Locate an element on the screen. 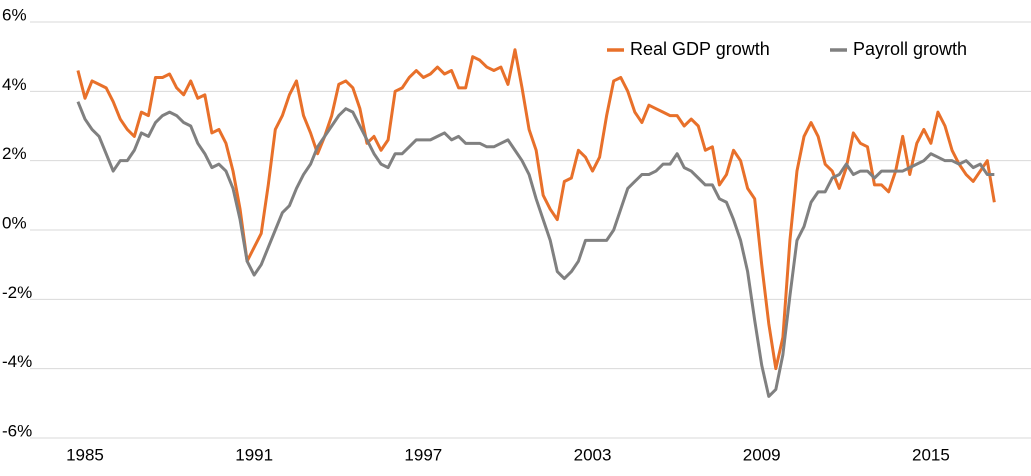 The image size is (1031, 476). x-tick-label: 1997 is located at coordinates (423, 454).